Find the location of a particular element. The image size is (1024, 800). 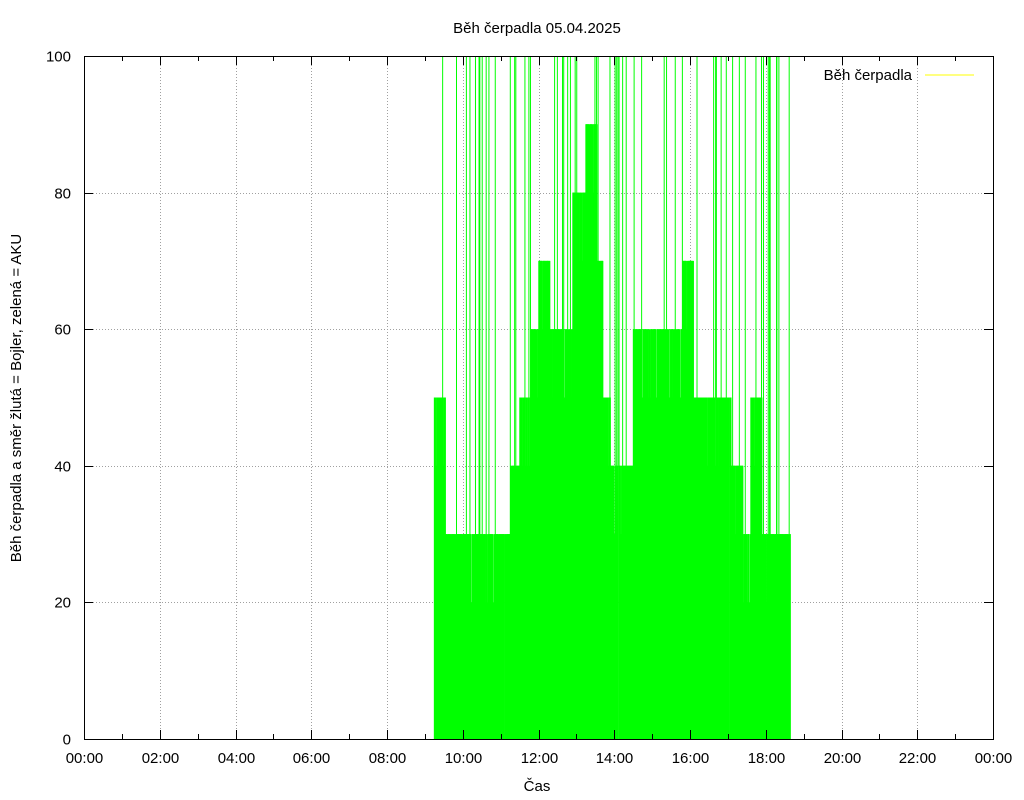

y-tick-label: 80 is located at coordinates (62, 194).